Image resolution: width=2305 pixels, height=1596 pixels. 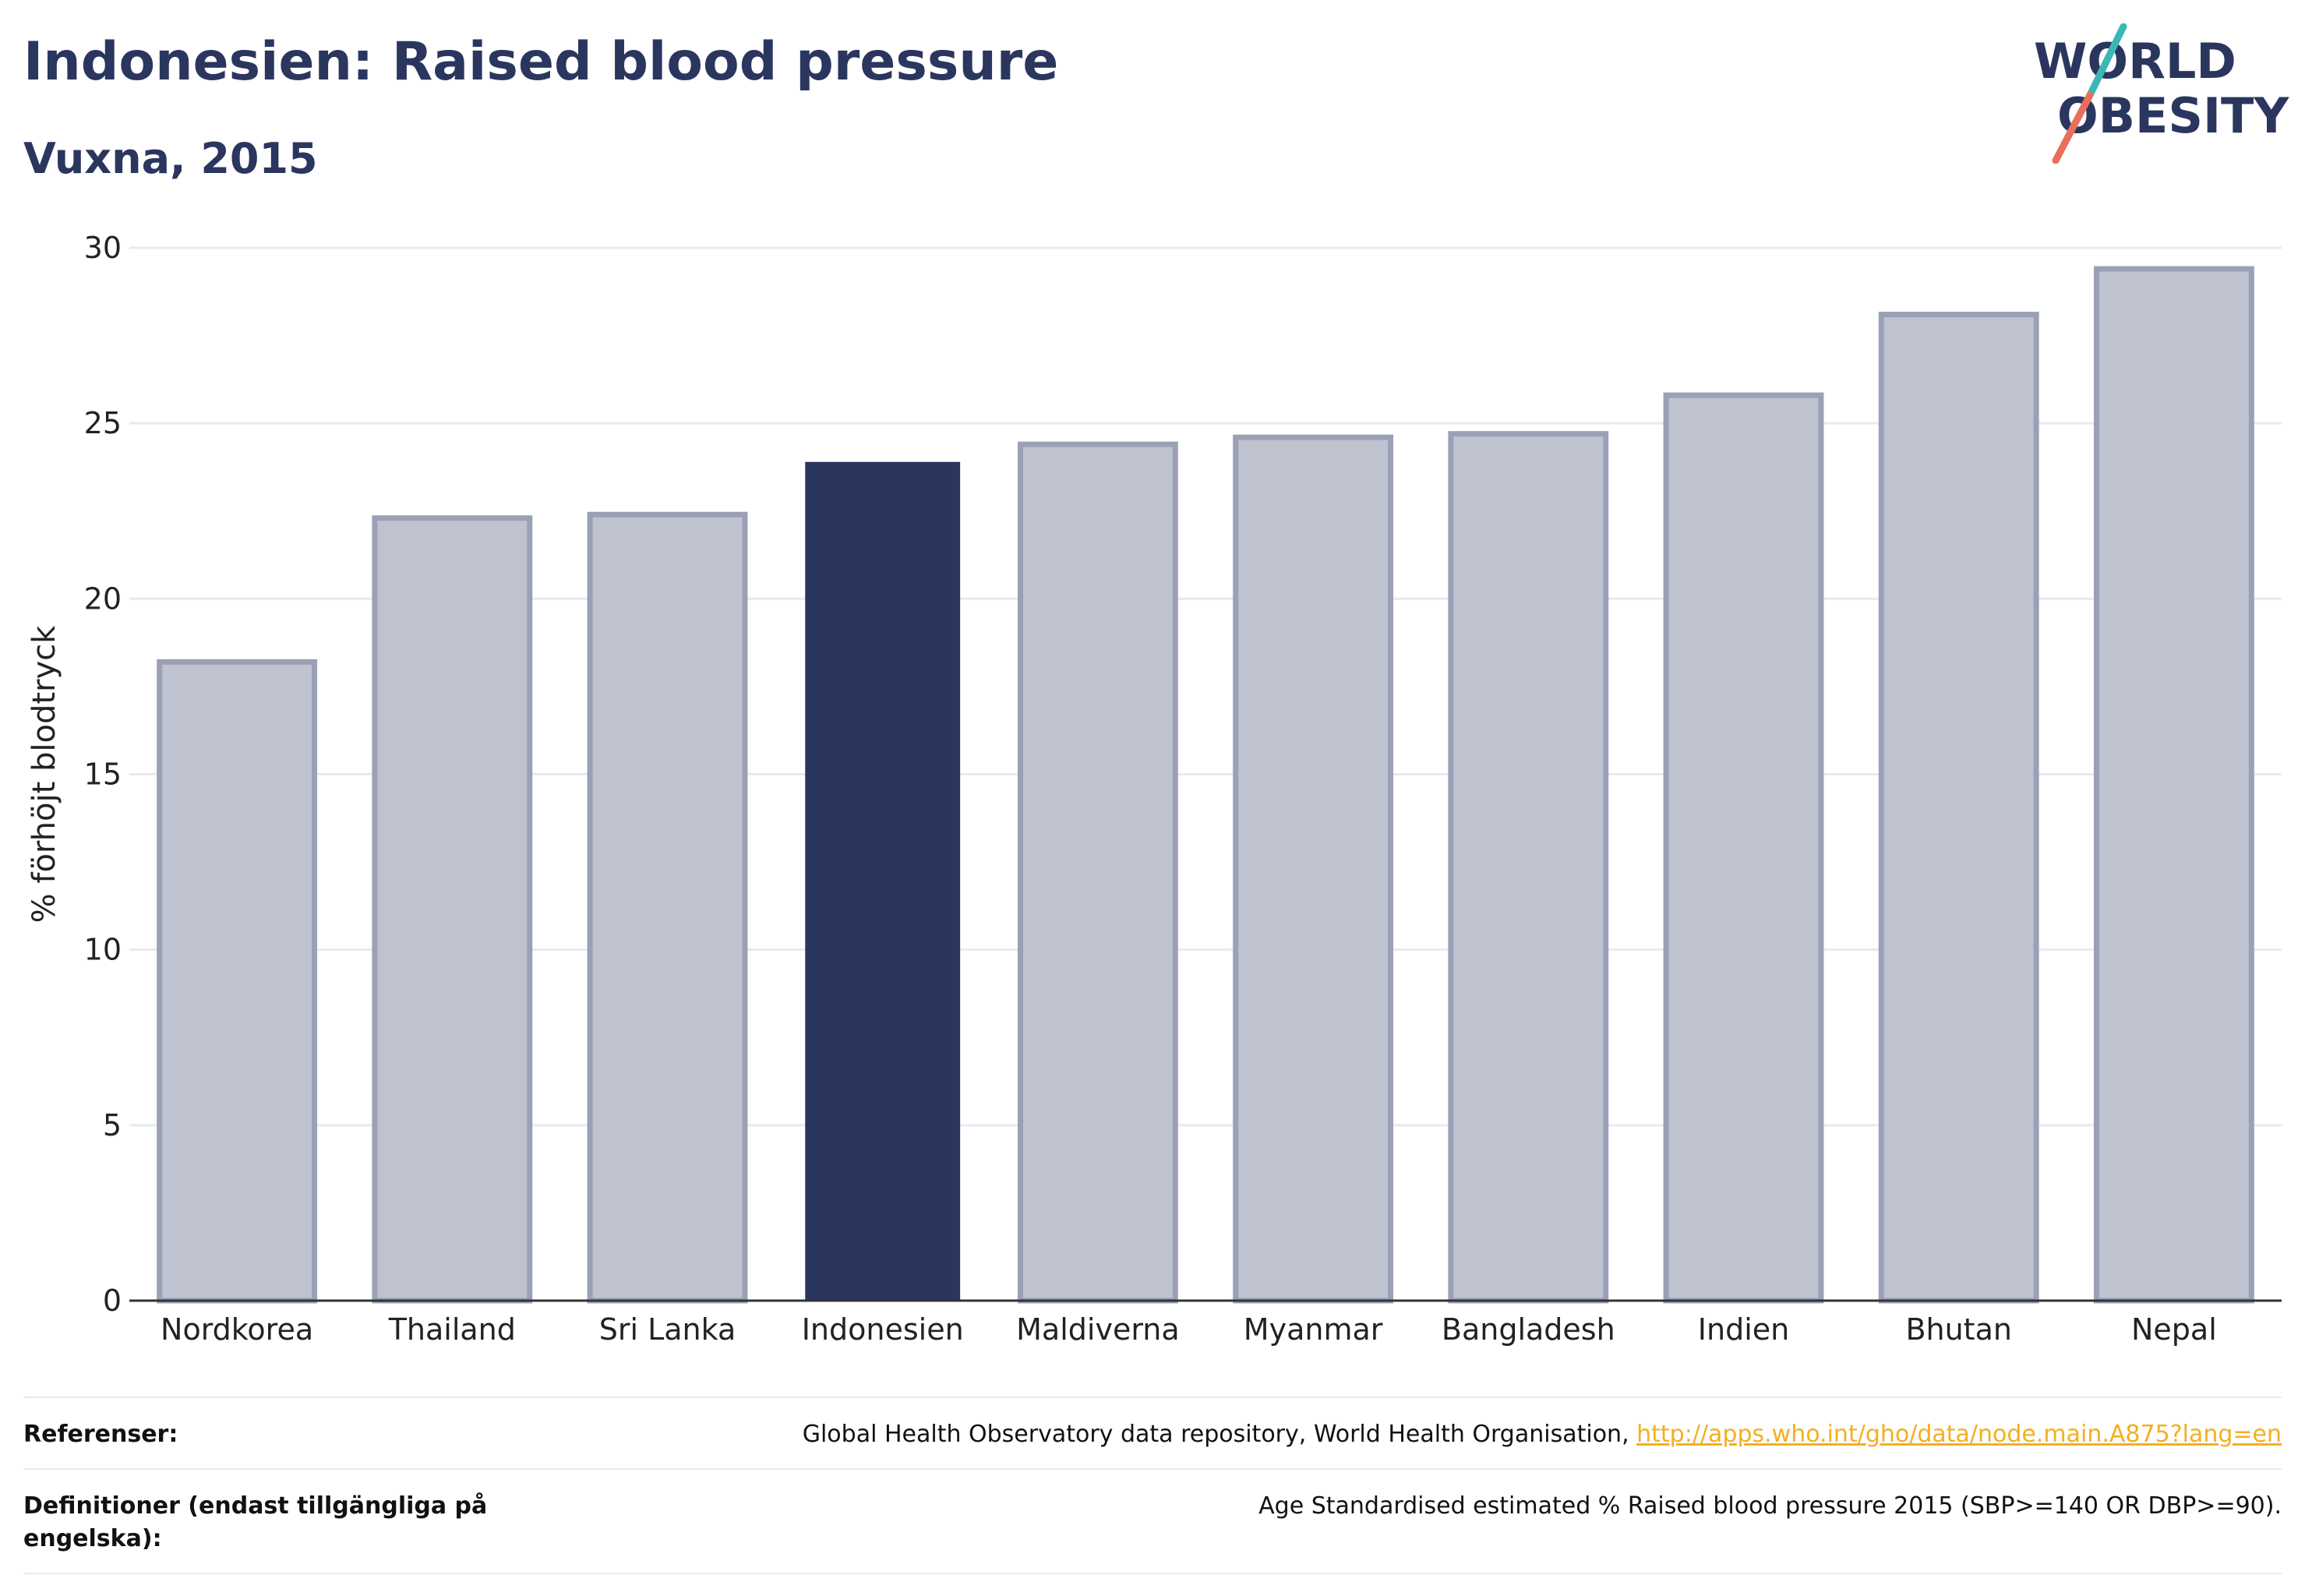 I want to click on bar-maldiverna, so click(x=1097, y=872).